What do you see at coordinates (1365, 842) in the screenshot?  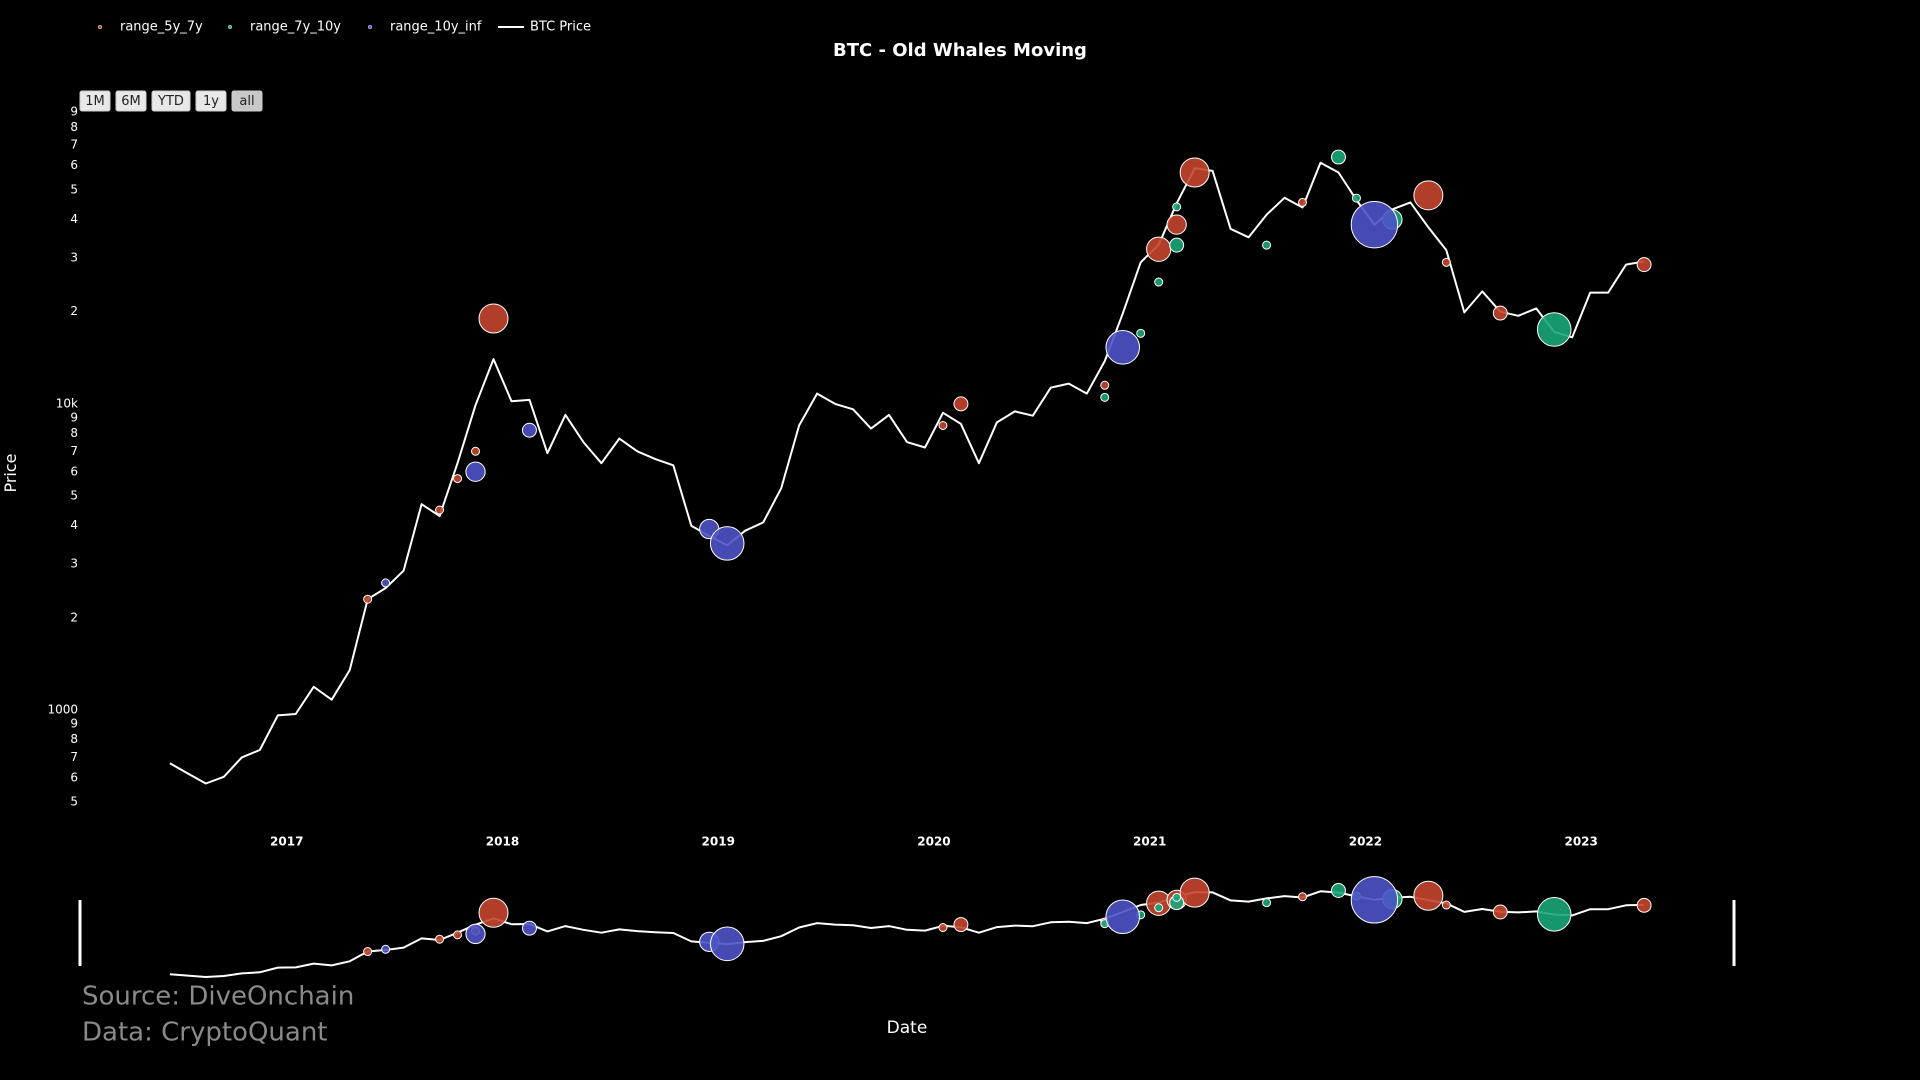 I see `x-tick-label: 2022` at bounding box center [1365, 842].